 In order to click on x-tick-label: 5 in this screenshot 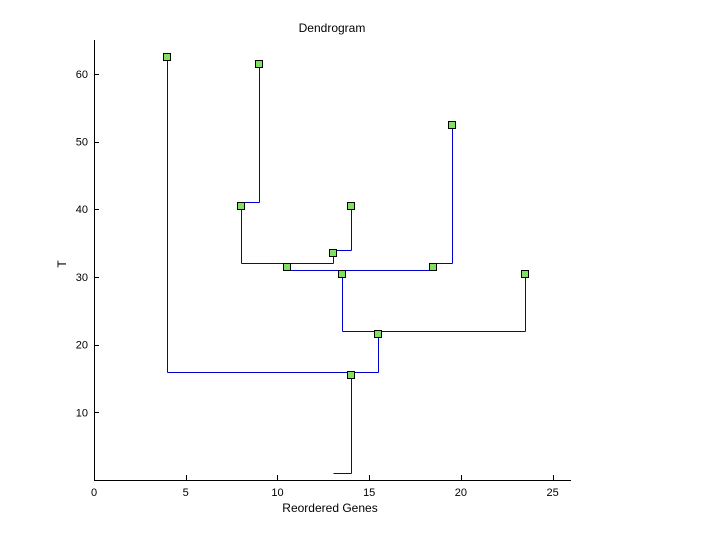, I will do `click(186, 493)`.